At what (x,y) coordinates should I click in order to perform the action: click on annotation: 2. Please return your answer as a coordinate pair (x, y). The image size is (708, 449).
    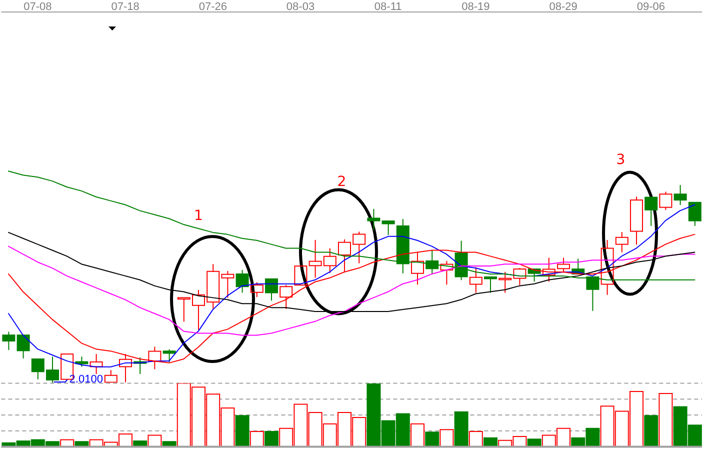
    Looking at the image, I should click on (341, 182).